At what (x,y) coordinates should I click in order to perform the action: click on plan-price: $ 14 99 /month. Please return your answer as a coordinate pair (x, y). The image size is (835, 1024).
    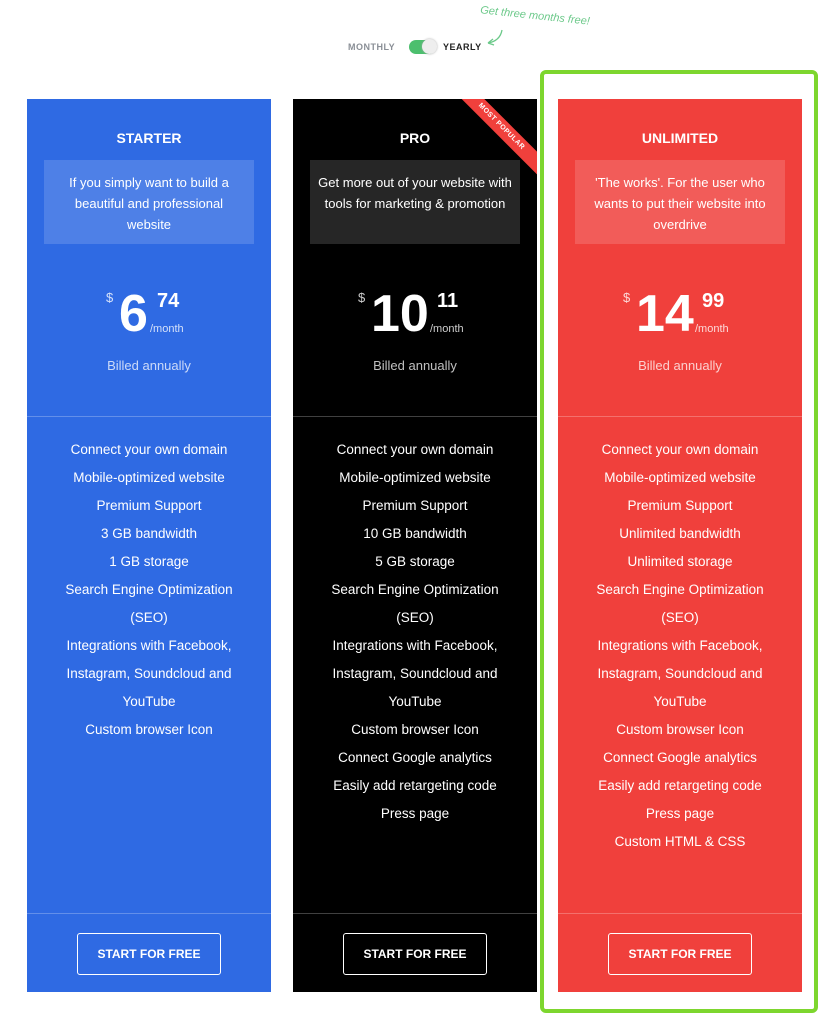
    Looking at the image, I should click on (680, 324).